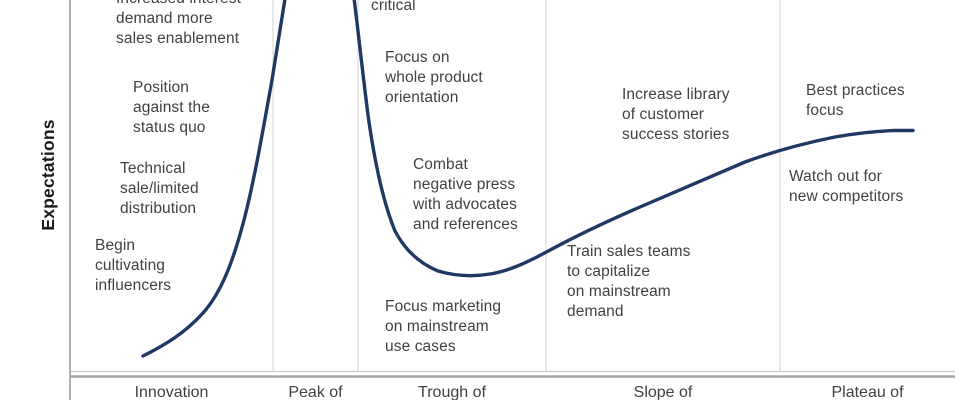  I want to click on y-axis-label: Expectations, so click(48, 175).